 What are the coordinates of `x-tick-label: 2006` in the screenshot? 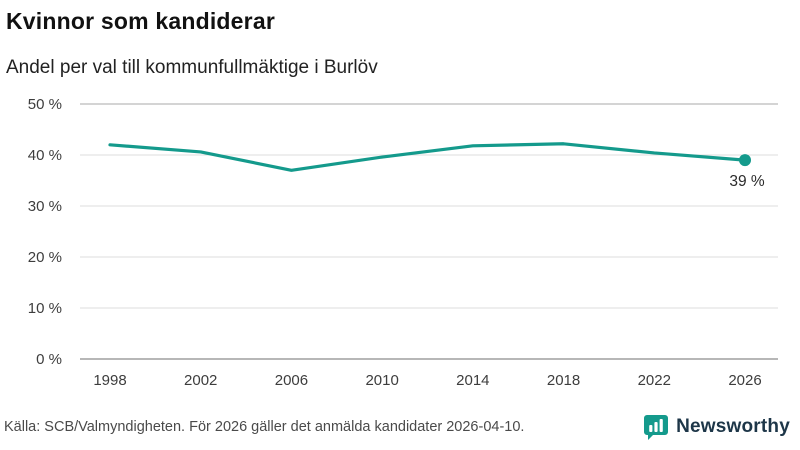 It's located at (291, 380).